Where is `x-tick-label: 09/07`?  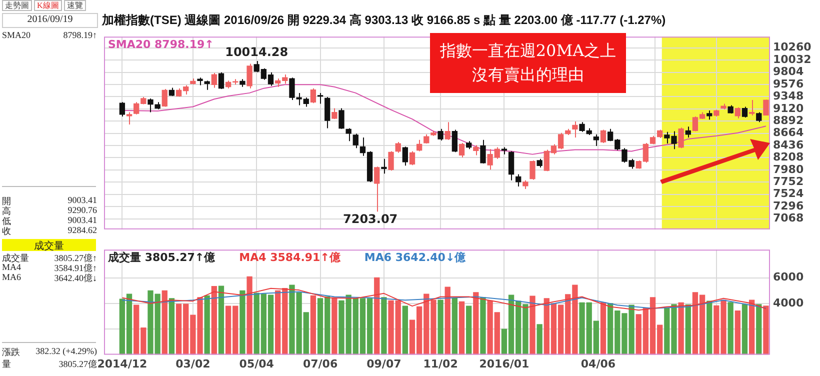 x-tick-label: 09/07 is located at coordinates (384, 363).